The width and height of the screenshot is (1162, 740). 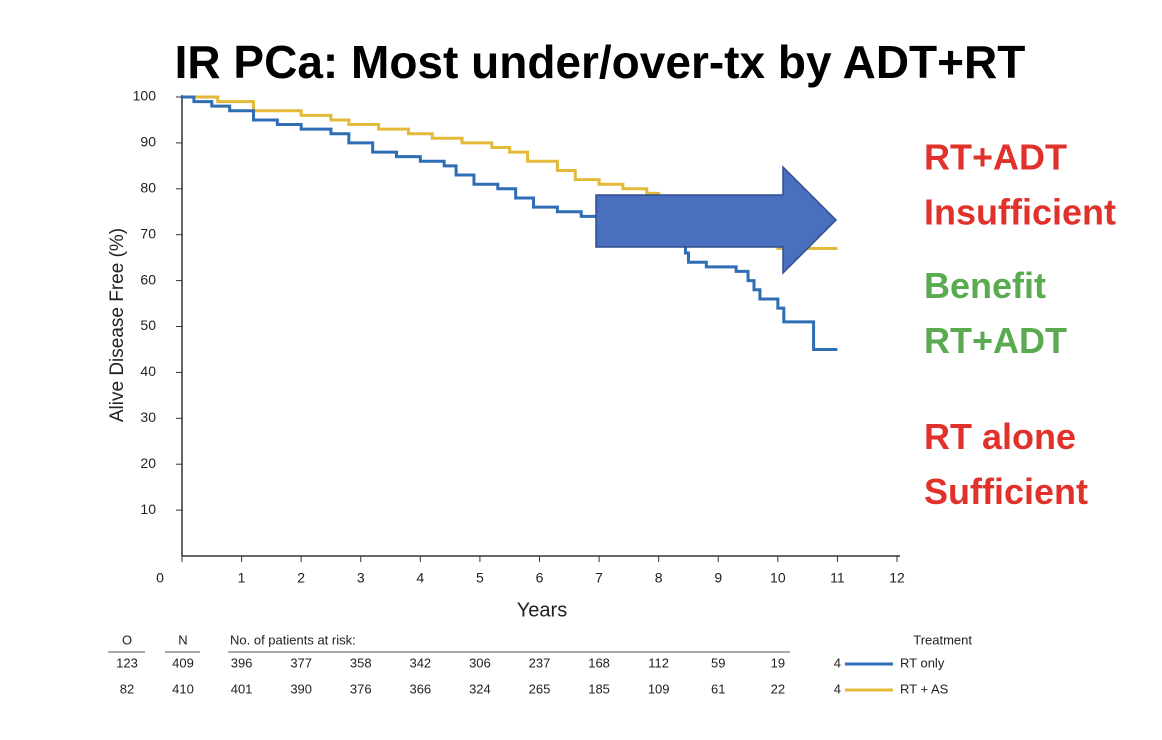 What do you see at coordinates (599, 662) in the screenshot?
I see `table-cell: 168` at bounding box center [599, 662].